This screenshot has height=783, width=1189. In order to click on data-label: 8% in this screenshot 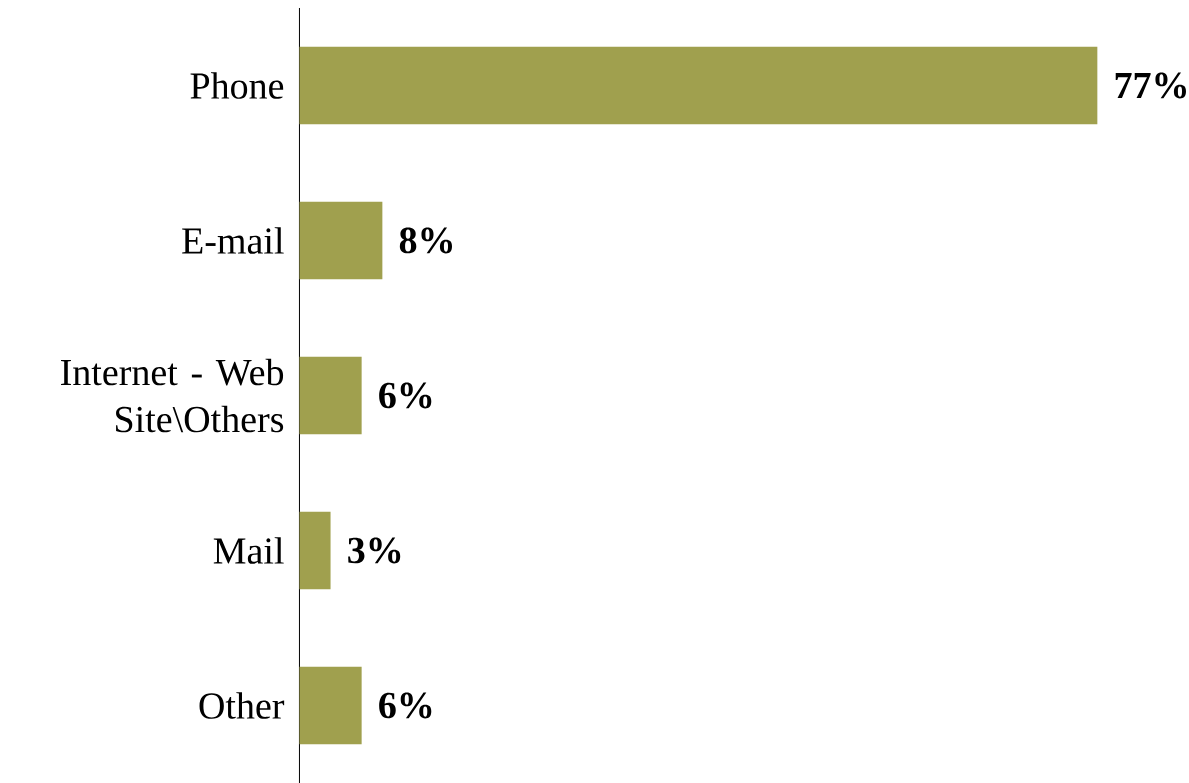, I will do `click(425, 240)`.